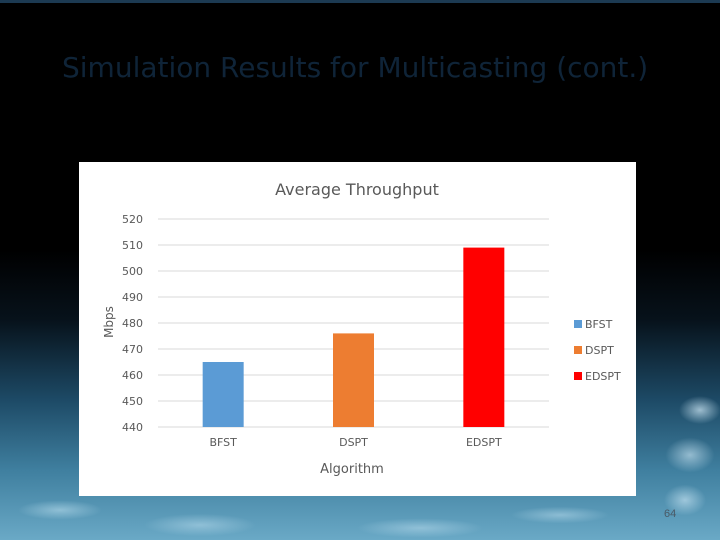  I want to click on y-tick-label: 450, so click(132, 401).